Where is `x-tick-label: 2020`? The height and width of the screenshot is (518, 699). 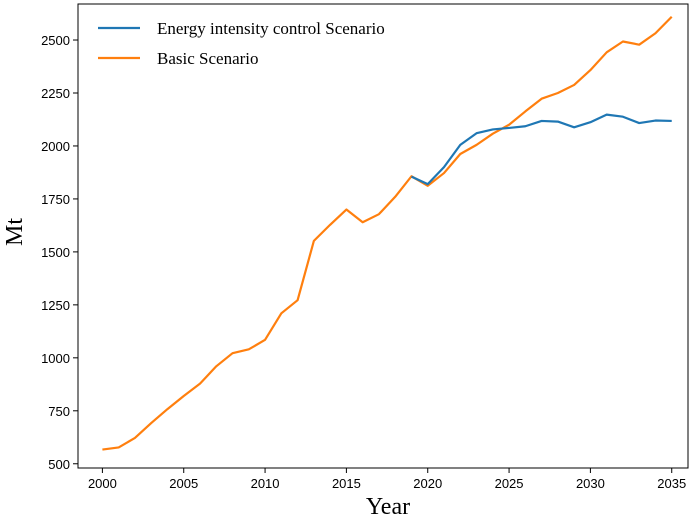 x-tick-label: 2020 is located at coordinates (427, 483).